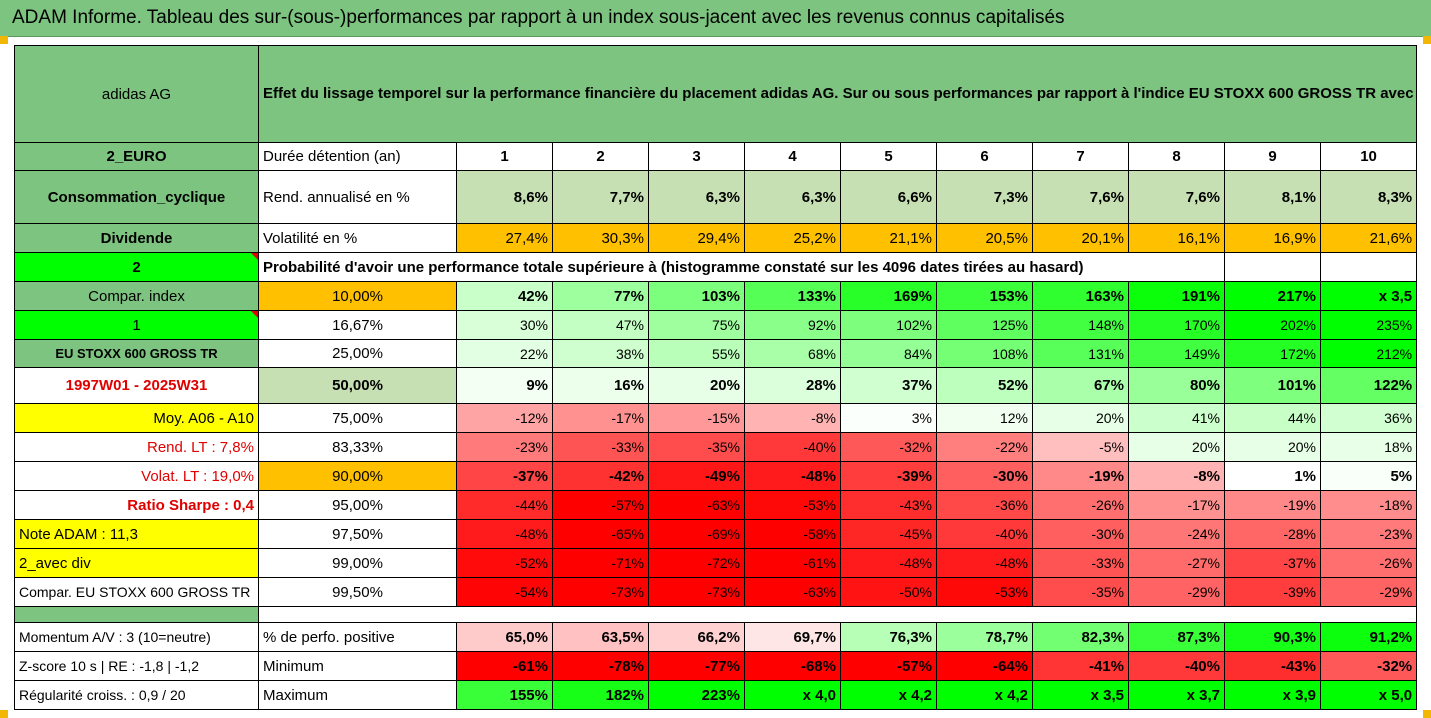  Describe the element at coordinates (696, 385) in the screenshot. I see `prob-value-cell: 20%` at that location.